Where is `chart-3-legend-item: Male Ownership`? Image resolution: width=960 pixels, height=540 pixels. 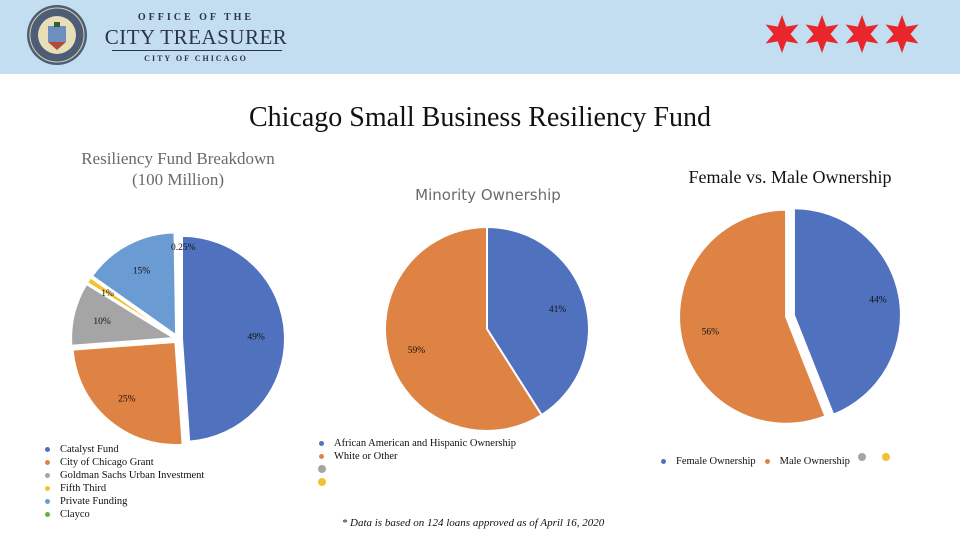 chart-3-legend-item: Male Ownership is located at coordinates (807, 461).